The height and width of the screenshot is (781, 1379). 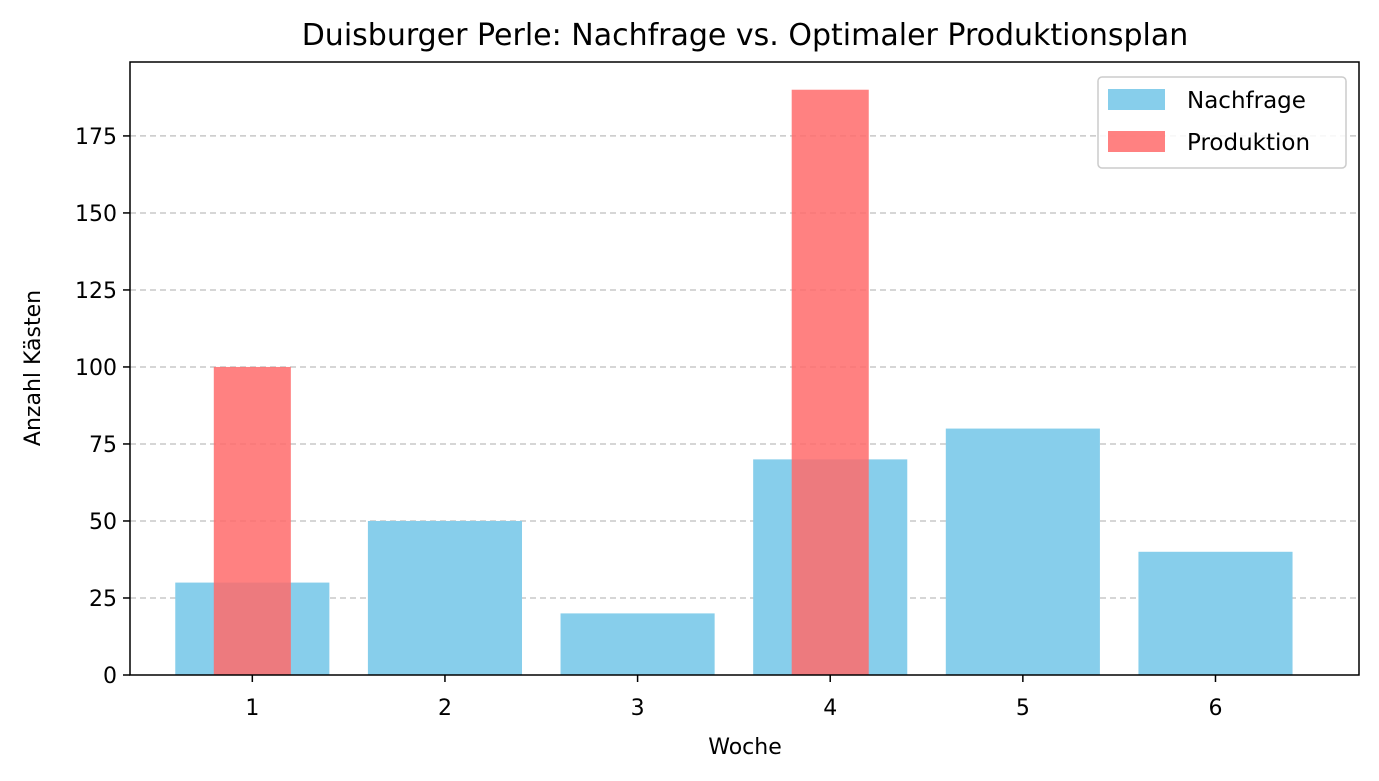 What do you see at coordinates (830, 708) in the screenshot?
I see `x-tick-label: 4` at bounding box center [830, 708].